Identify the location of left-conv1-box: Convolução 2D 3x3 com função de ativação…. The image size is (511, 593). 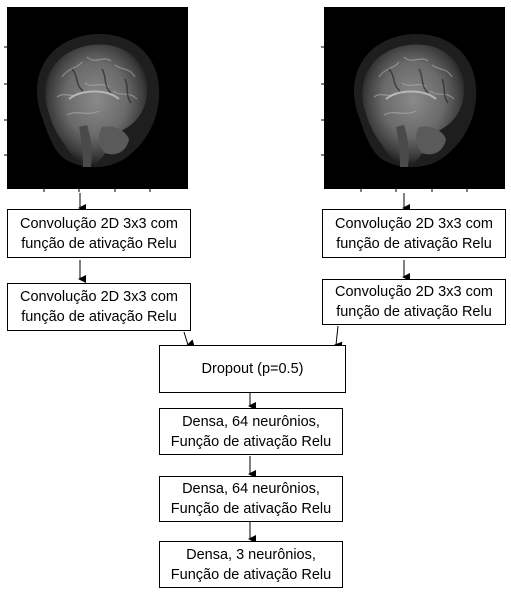
(99, 233).